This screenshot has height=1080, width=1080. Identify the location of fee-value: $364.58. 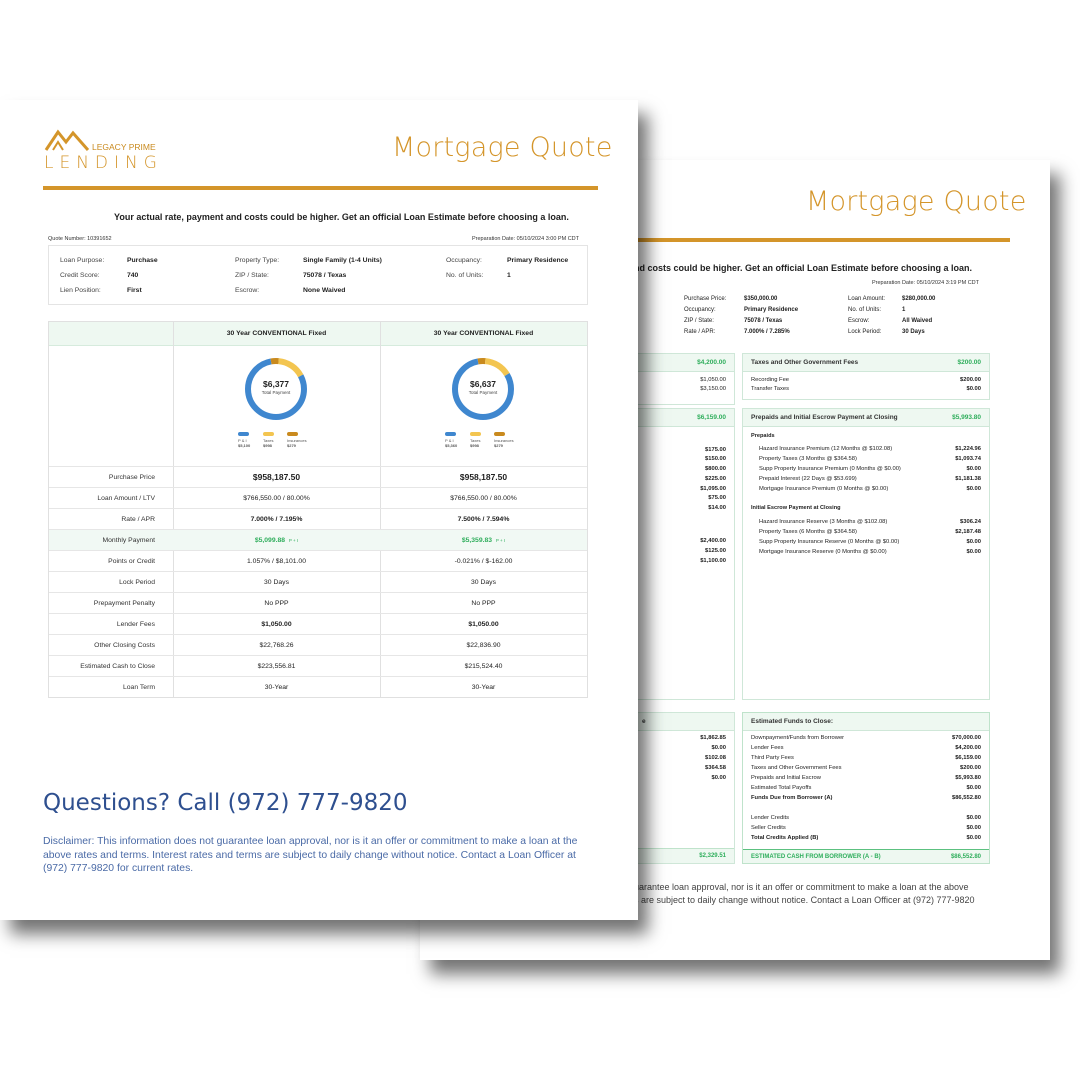
(715, 768).